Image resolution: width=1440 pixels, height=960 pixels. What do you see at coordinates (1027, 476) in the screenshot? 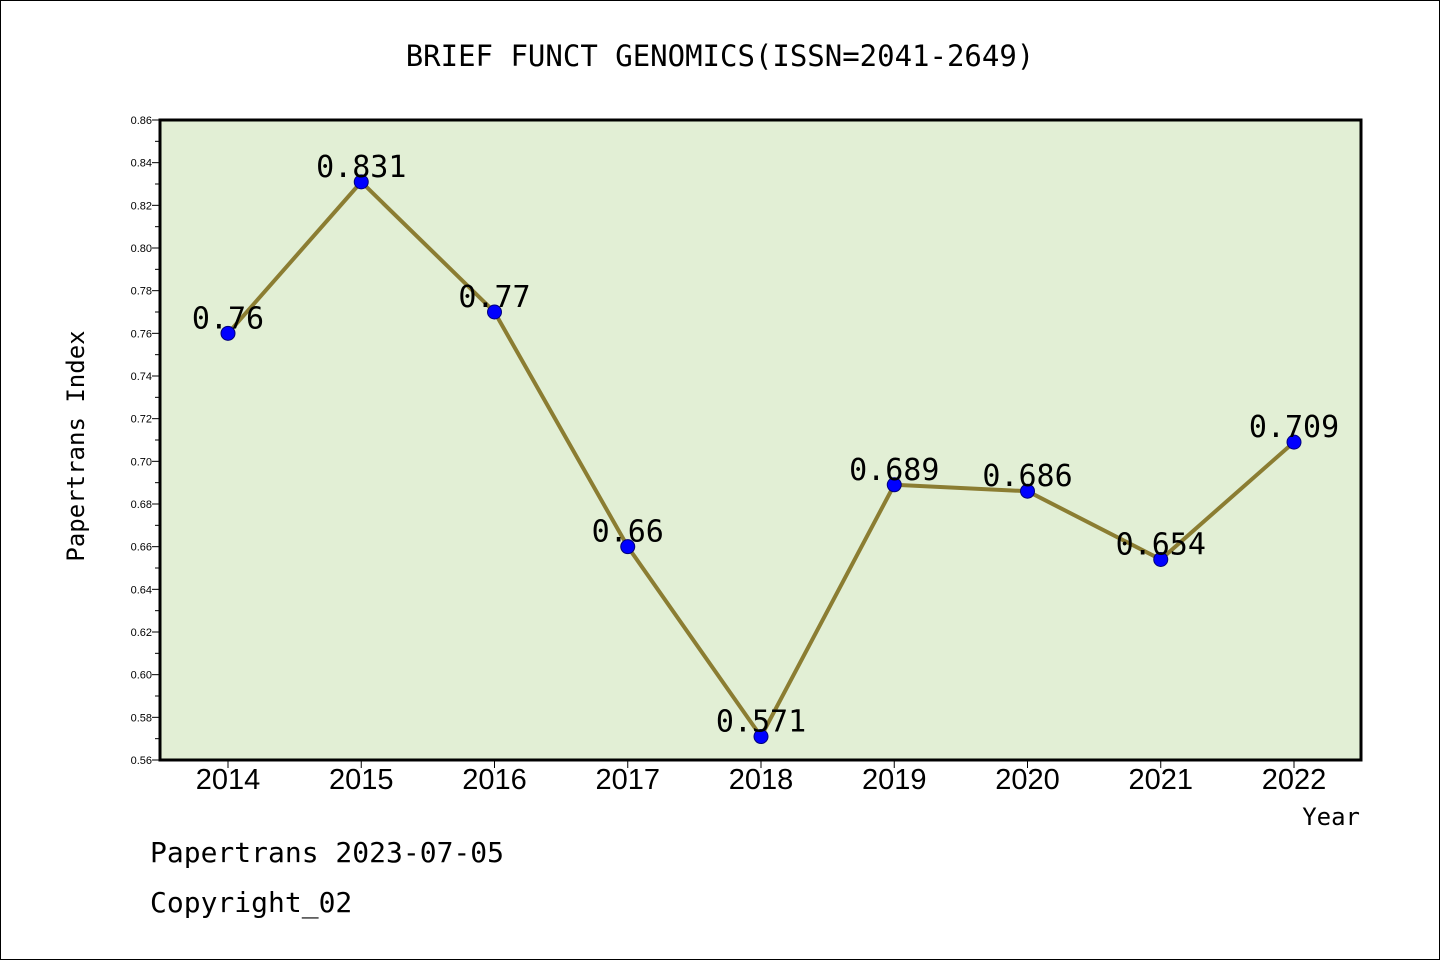
I see `data-label: 0.686` at bounding box center [1027, 476].